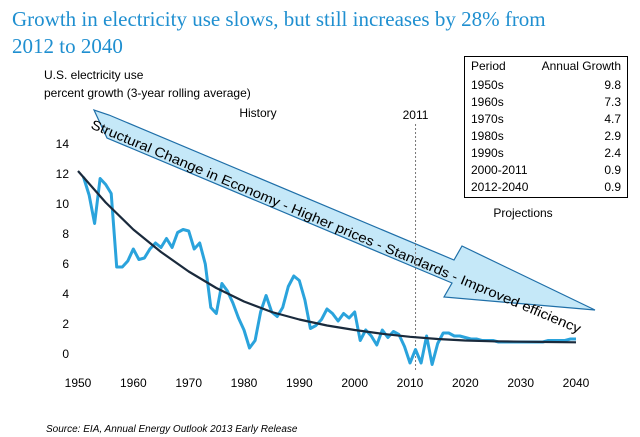 The height and width of the screenshot is (437, 640). Describe the element at coordinates (487, 136) in the screenshot. I see `row-period: 1980s` at that location.